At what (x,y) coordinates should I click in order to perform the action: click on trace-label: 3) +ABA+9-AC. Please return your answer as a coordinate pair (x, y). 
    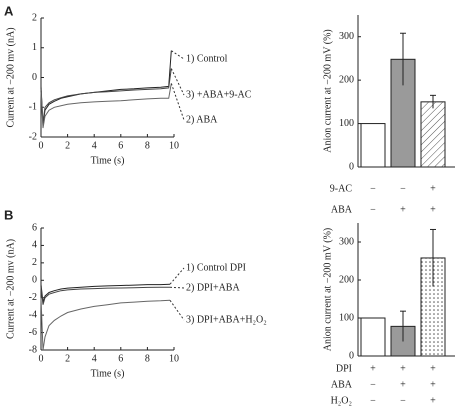
    Looking at the image, I should click on (219, 94).